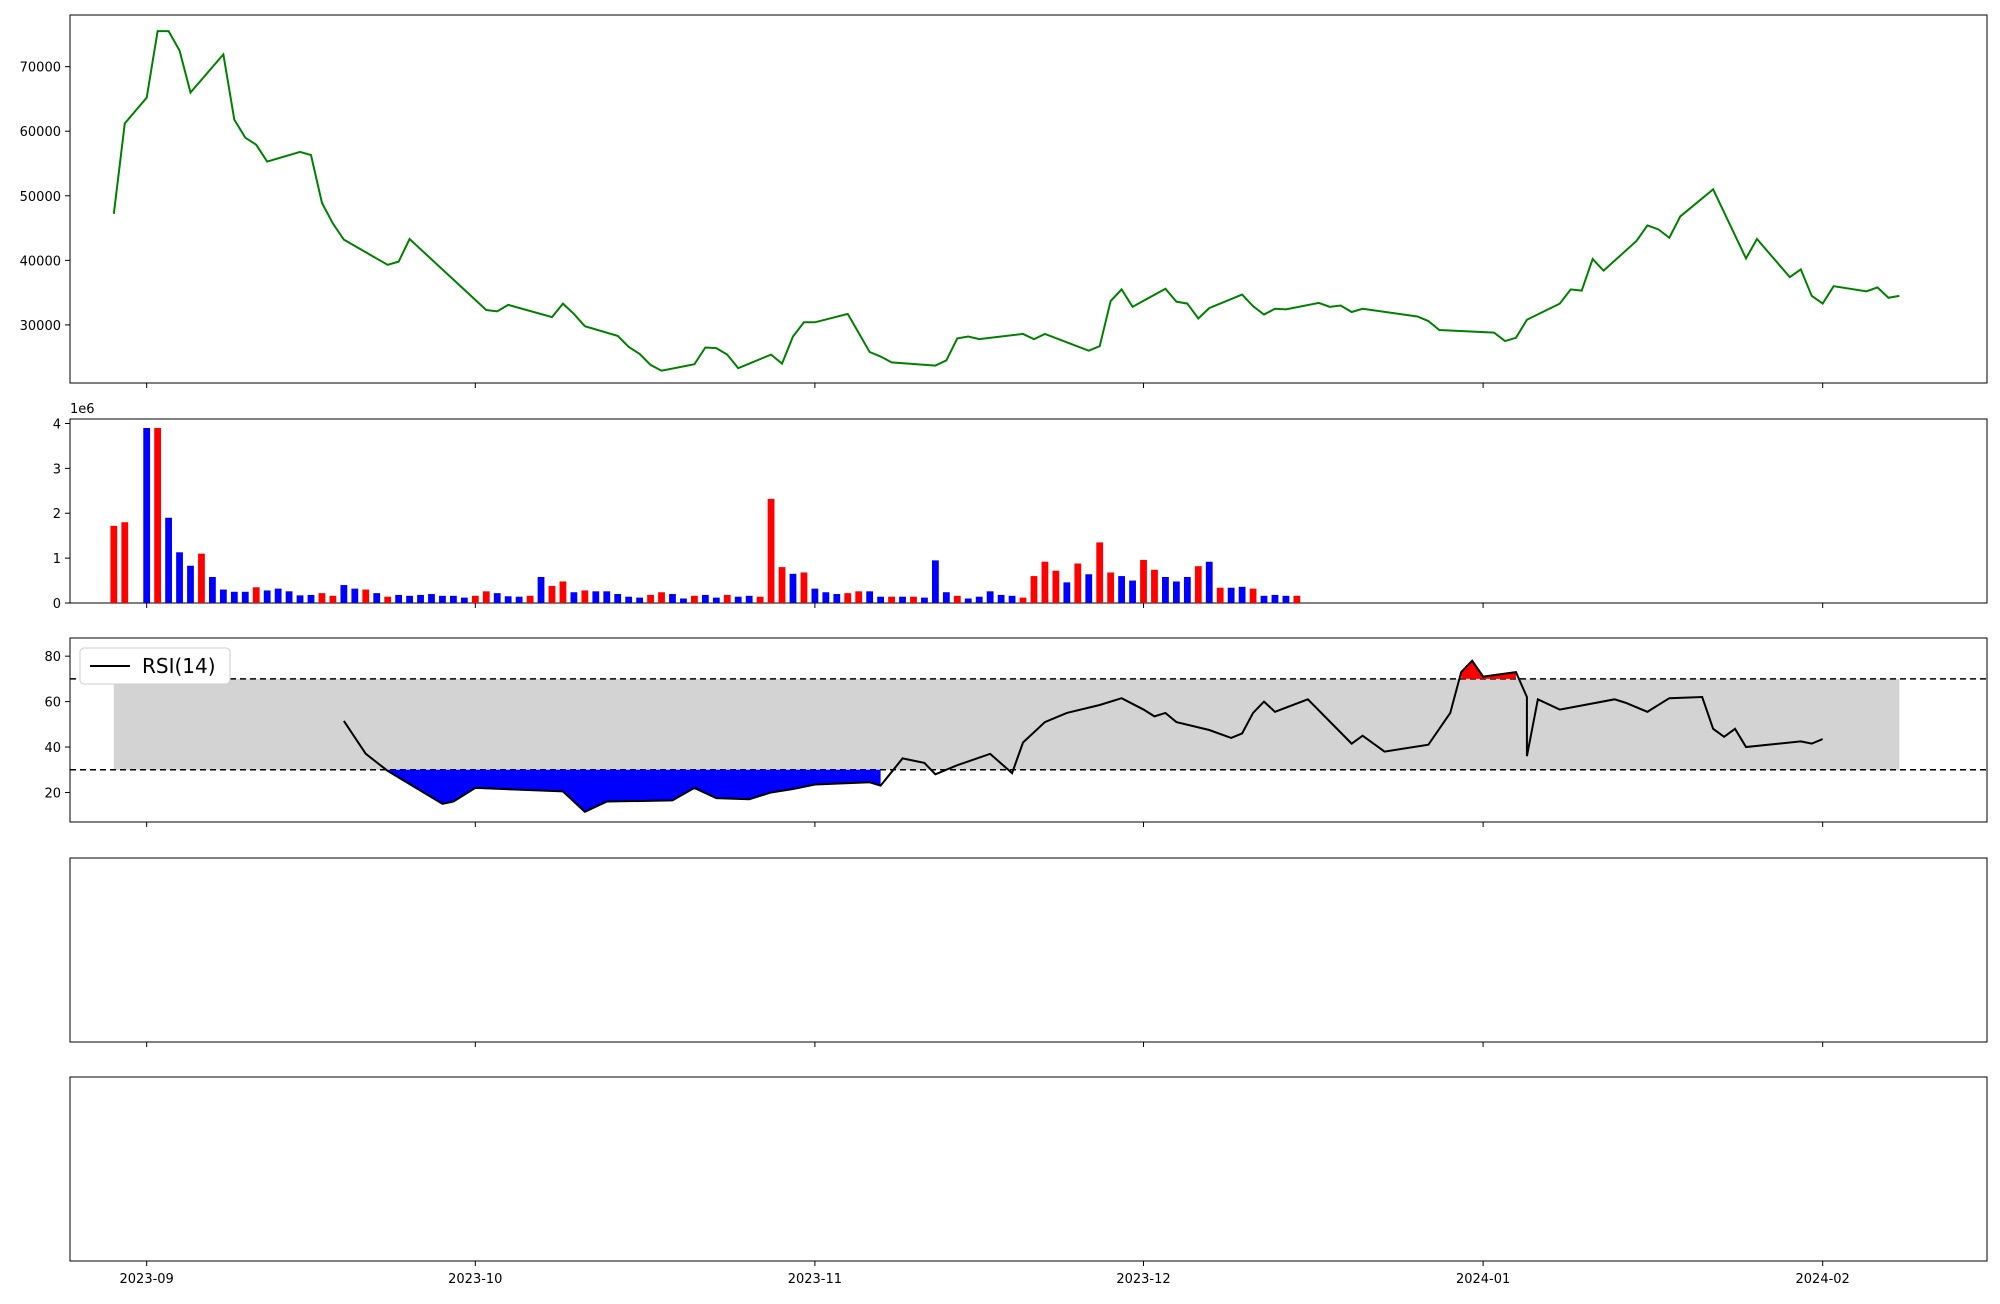 Image resolution: width=2000 pixels, height=1304 pixels. What do you see at coordinates (40, 68) in the screenshot?
I see `price-ytick-label: 70000` at bounding box center [40, 68].